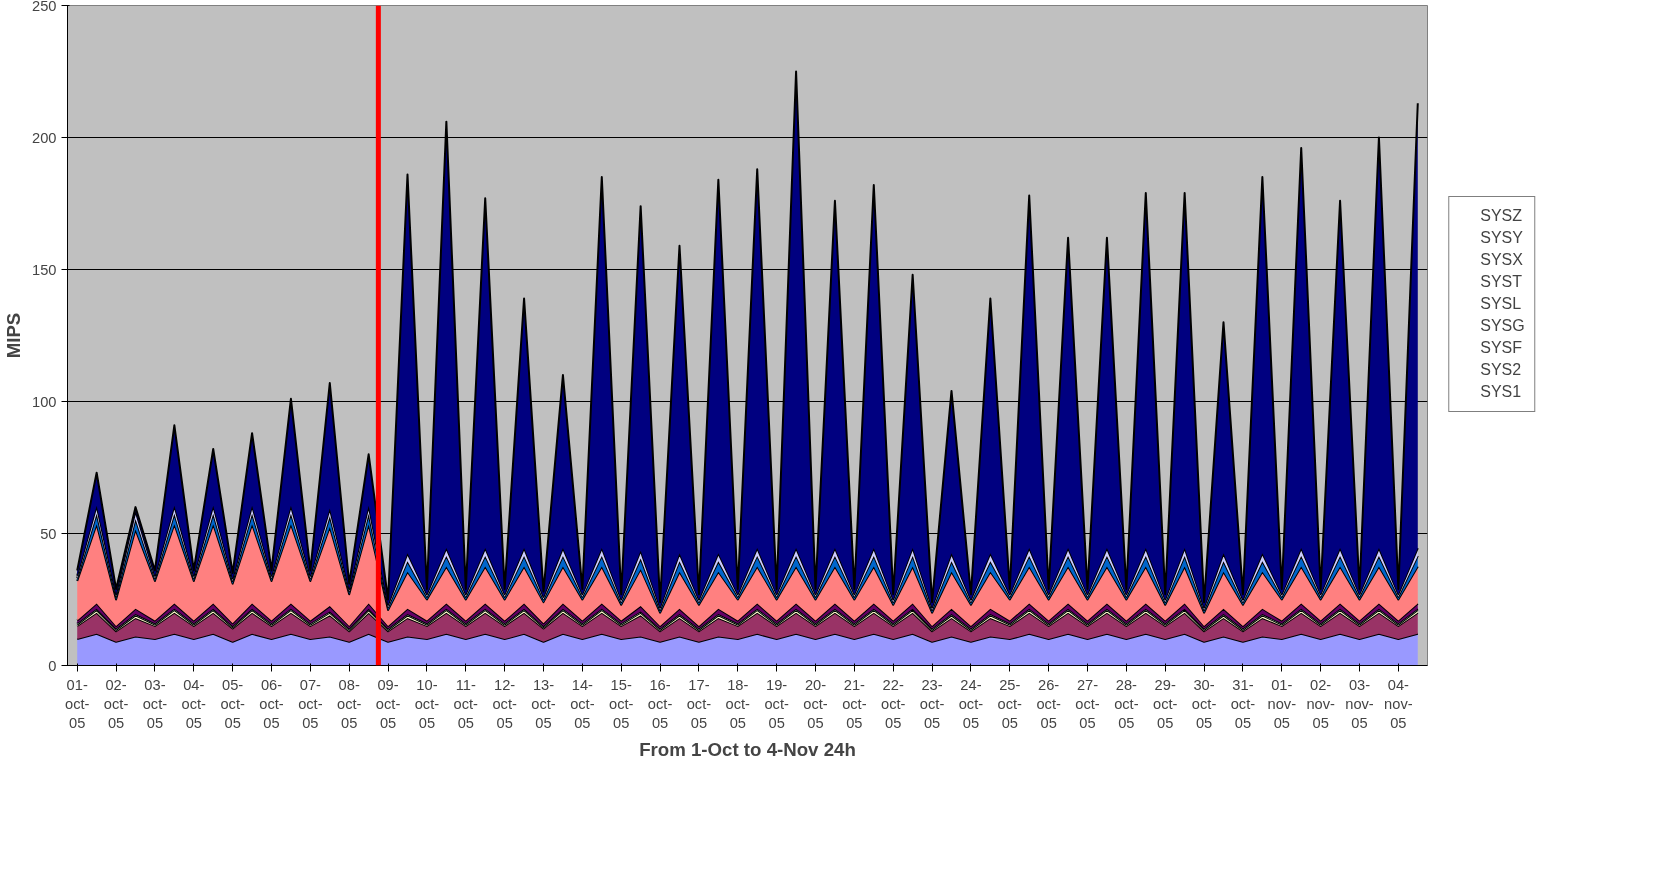 This screenshot has height=875, width=1672. I want to click on y-tick-label: 50, so click(48, 533).